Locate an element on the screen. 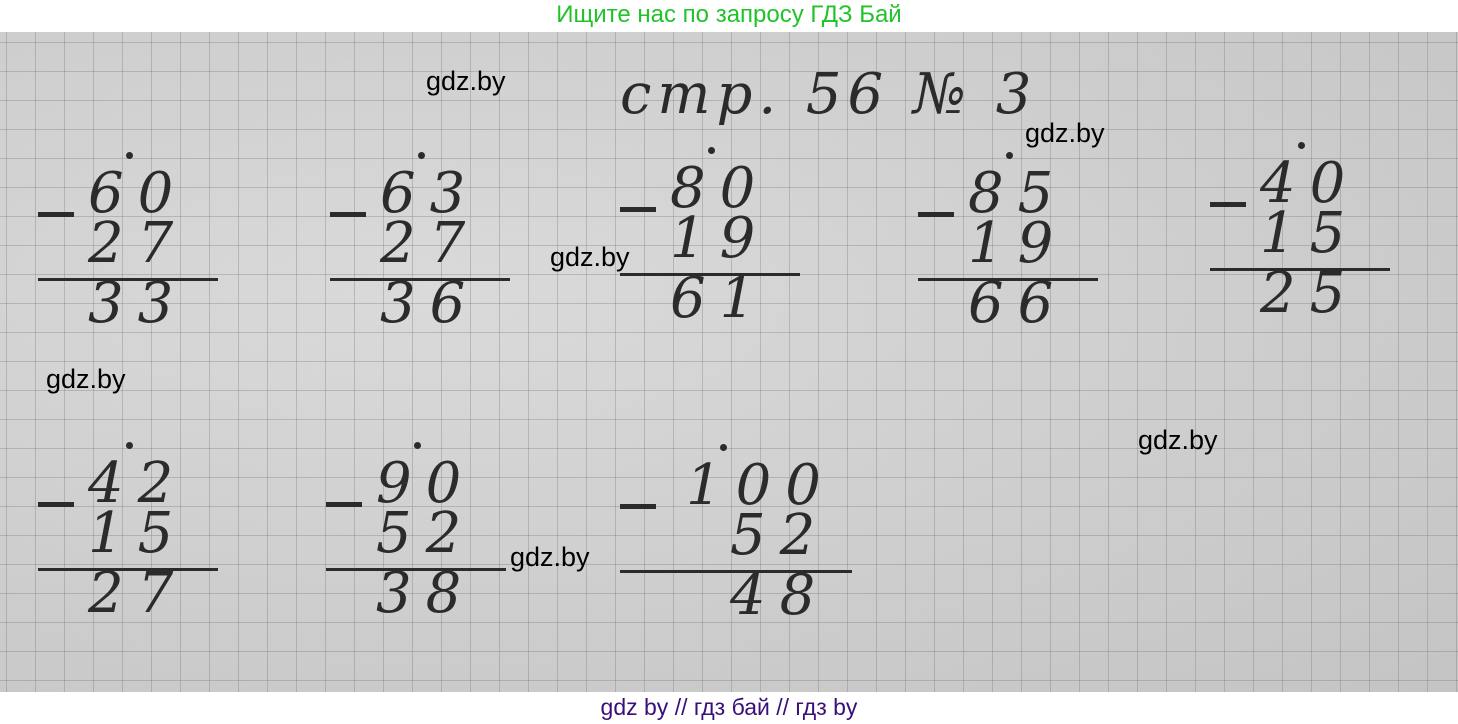  result: 27 is located at coordinates (138, 593).